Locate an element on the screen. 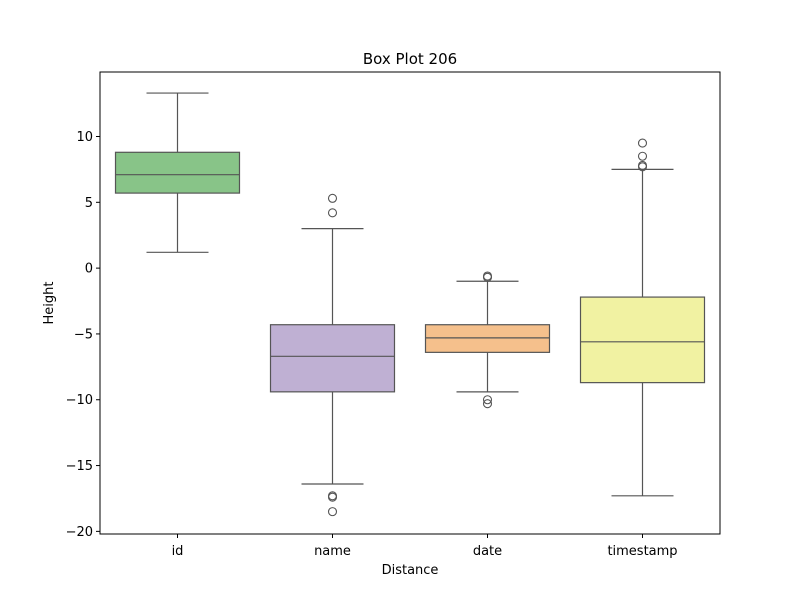 The width and height of the screenshot is (800, 600). x-axis-label: Distance is located at coordinates (410, 570).